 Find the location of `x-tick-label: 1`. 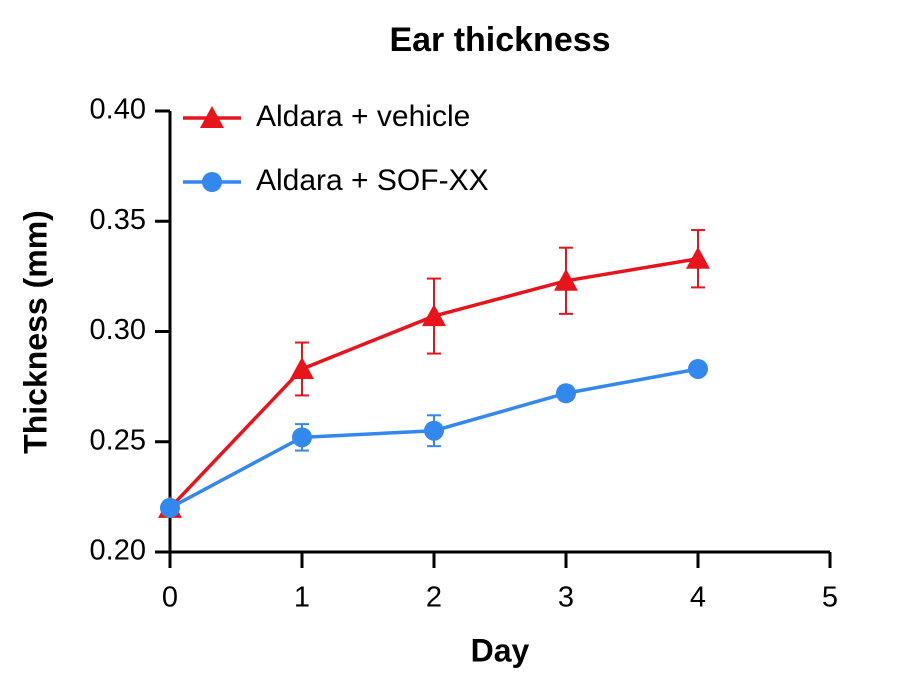

x-tick-label: 1 is located at coordinates (302, 598).